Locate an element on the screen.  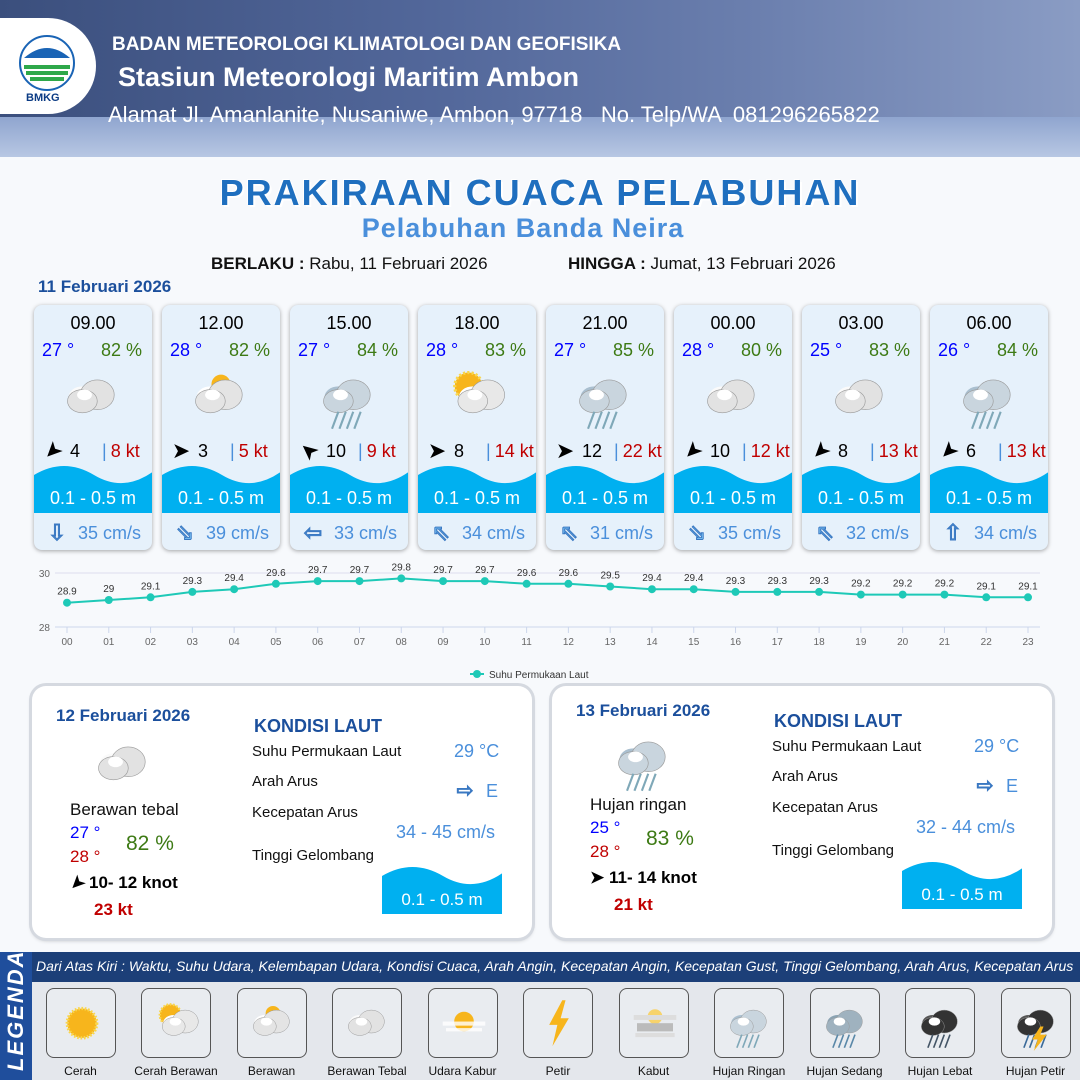
y-tick-label: 28 is located at coordinates (45, 628).